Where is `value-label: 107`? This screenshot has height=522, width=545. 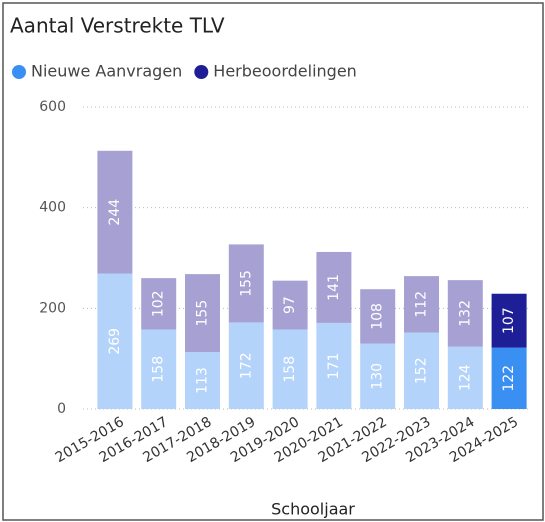 value-label: 107 is located at coordinates (509, 320).